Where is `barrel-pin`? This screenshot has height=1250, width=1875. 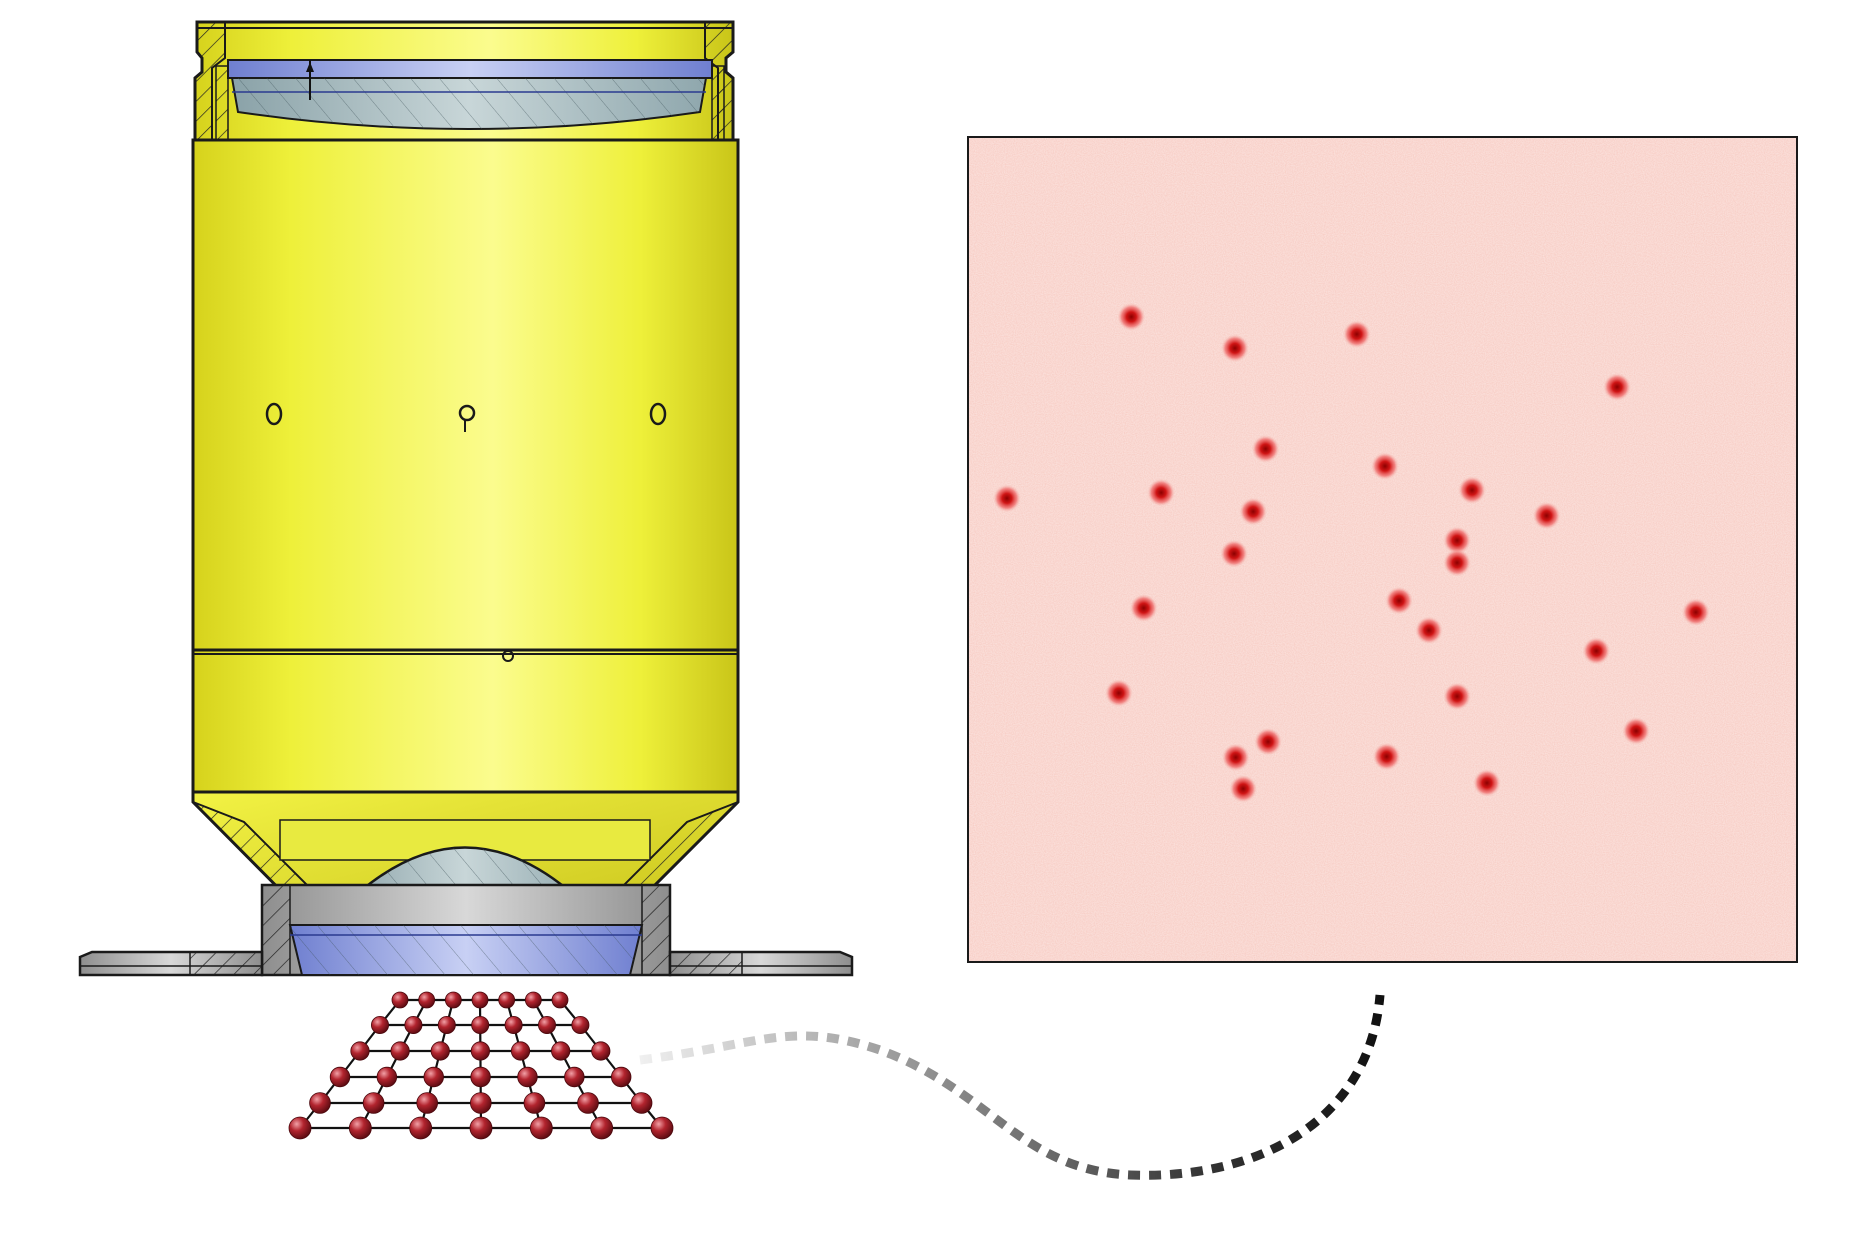
barrel-pin is located at coordinates (467, 413).